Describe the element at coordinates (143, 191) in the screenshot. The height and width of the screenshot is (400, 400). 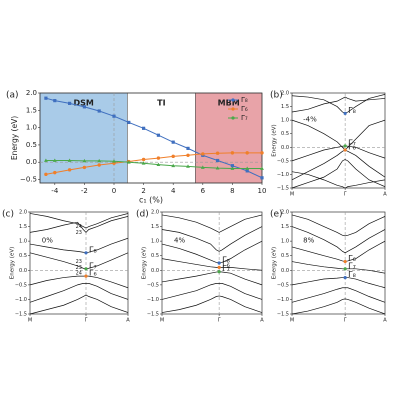
I see `x-tick-label: 2` at that location.